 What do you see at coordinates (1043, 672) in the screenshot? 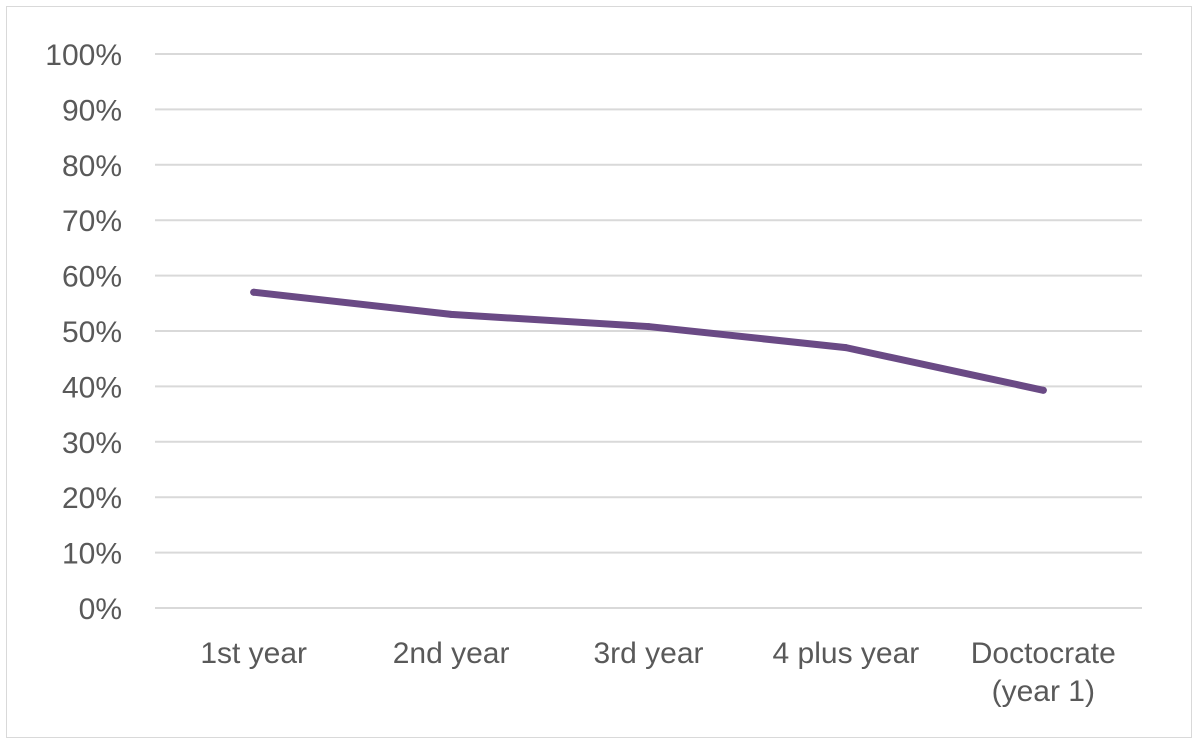
I see `x-tick-label: Doctocrate (year 1)` at bounding box center [1043, 672].